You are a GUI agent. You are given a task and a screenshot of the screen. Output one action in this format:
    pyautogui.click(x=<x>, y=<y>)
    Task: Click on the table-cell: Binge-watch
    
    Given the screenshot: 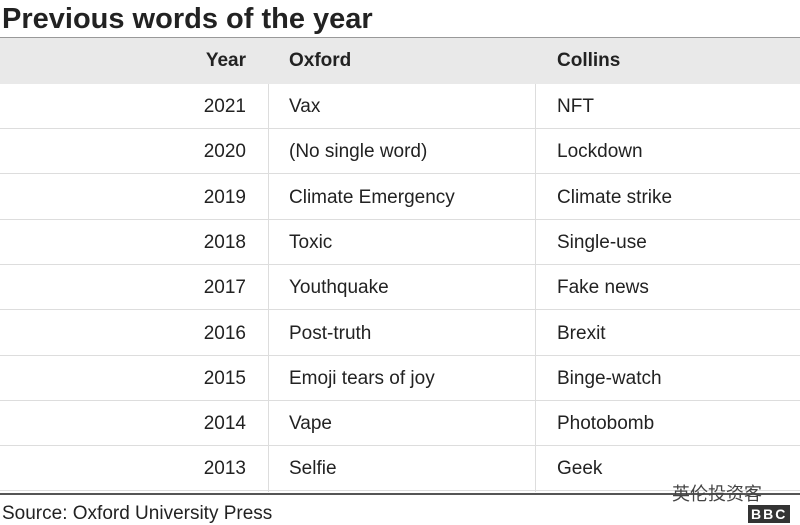 What is the action you would take?
    pyautogui.click(x=609, y=378)
    